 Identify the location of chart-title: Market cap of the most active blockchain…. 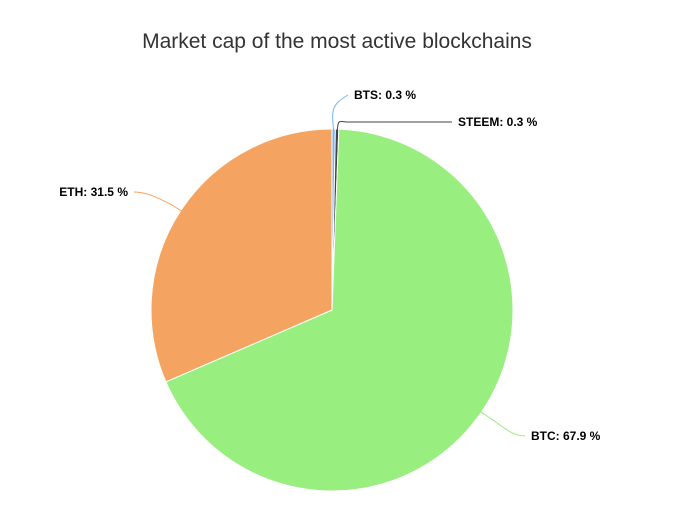
(337, 41).